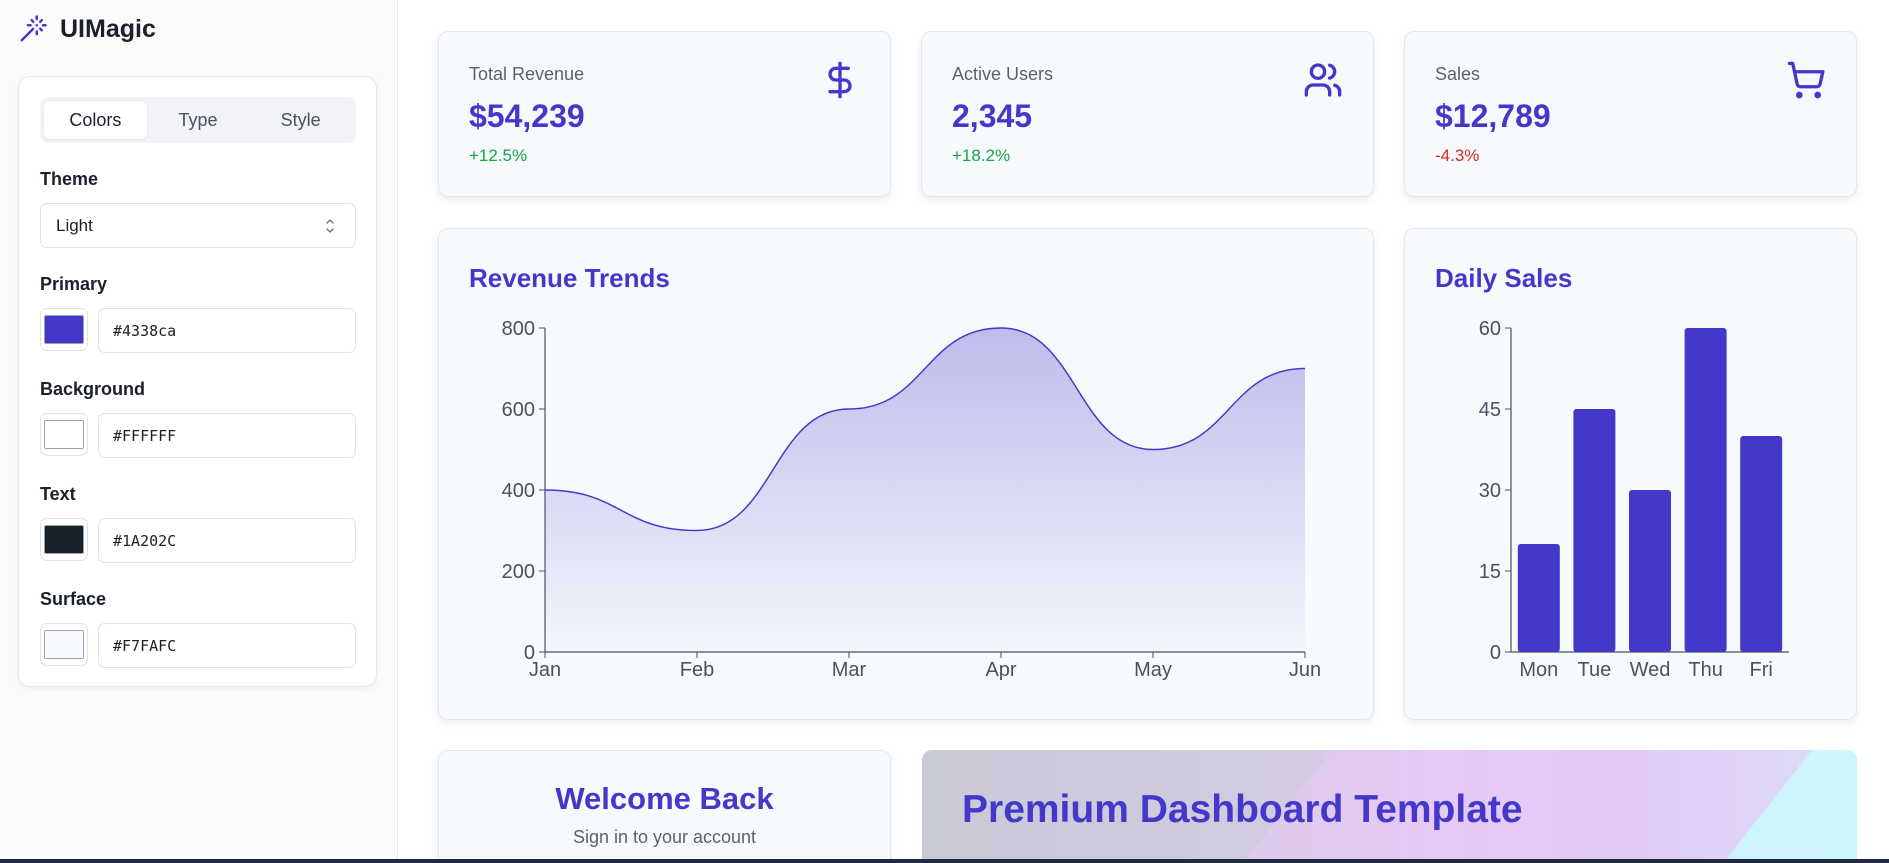 The image size is (1889, 863). I want to click on text-color-preview, so click(64, 539).